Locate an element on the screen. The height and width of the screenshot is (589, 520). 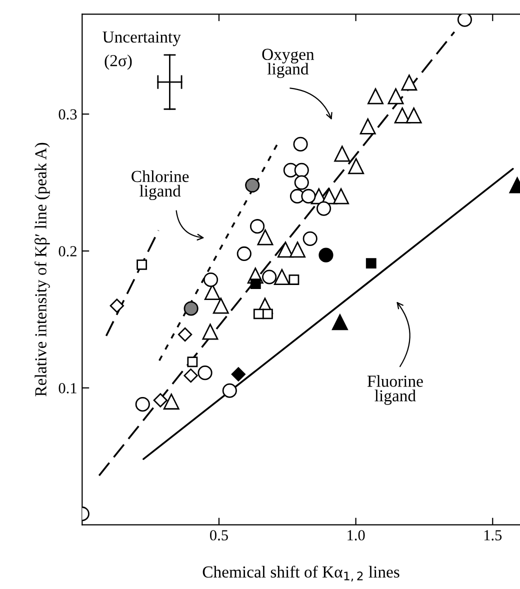
x-tick-label: 1.5 is located at coordinates (493, 535).